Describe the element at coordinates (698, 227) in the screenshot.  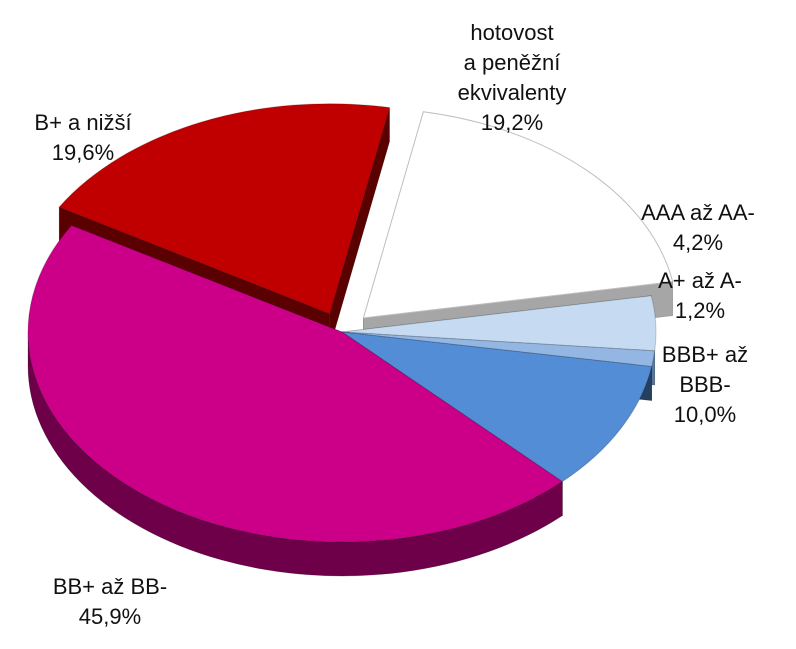
I see `slice-label: AAA až AA- 4,2%` at that location.